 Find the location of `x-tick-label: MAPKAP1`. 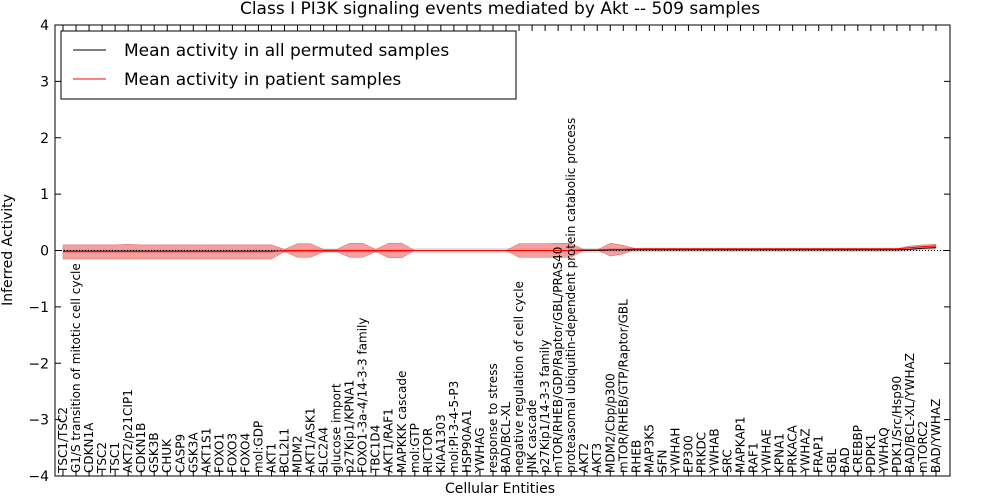

x-tick-label: MAPKAP1 is located at coordinates (741, 444).